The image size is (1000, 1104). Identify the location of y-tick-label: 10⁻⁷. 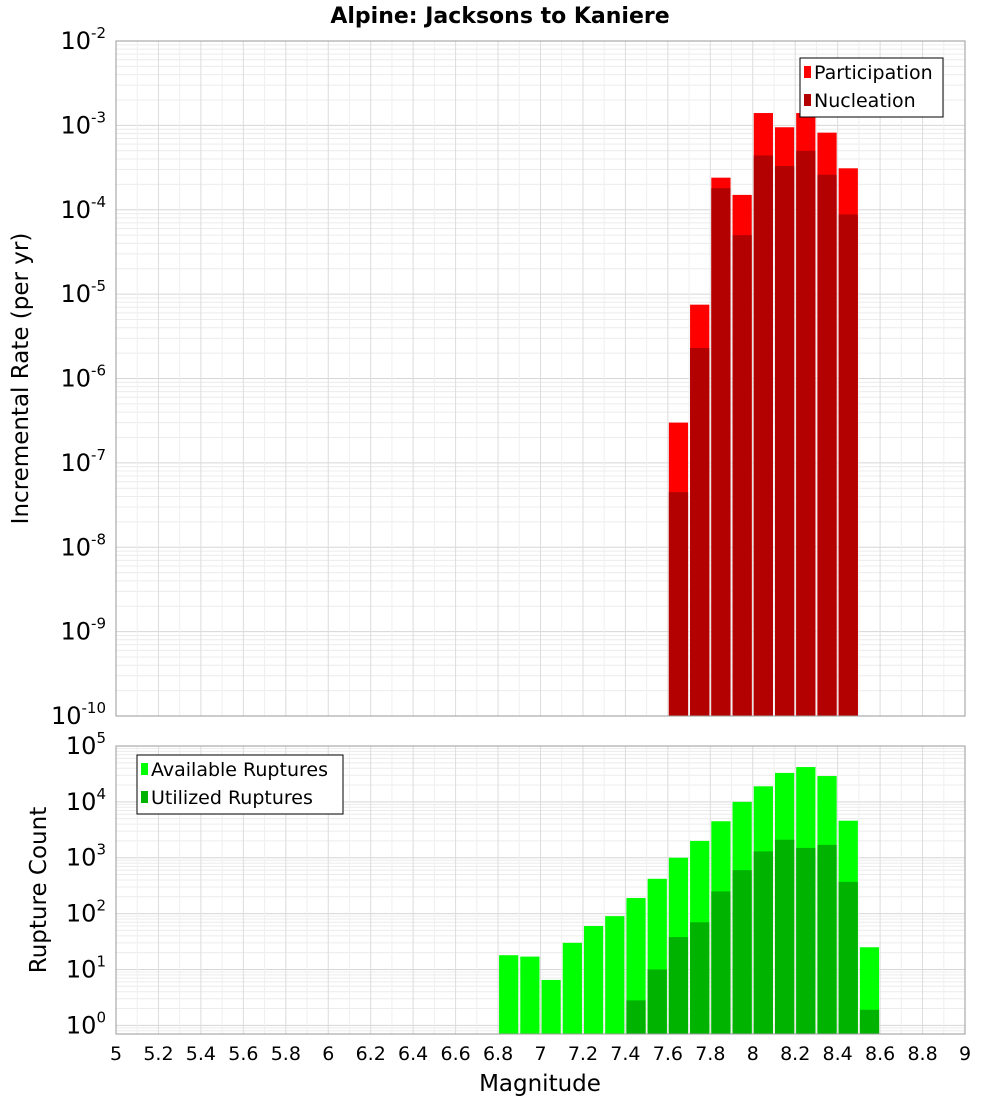
(83, 461).